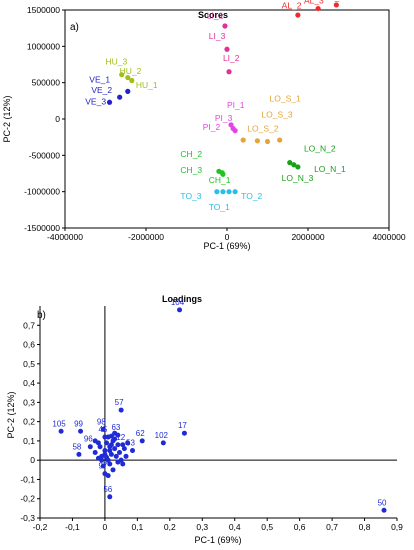 The image size is (414, 550). What do you see at coordinates (27, 499) in the screenshot?
I see `loadings-y-tick-label: -0,2` at bounding box center [27, 499].